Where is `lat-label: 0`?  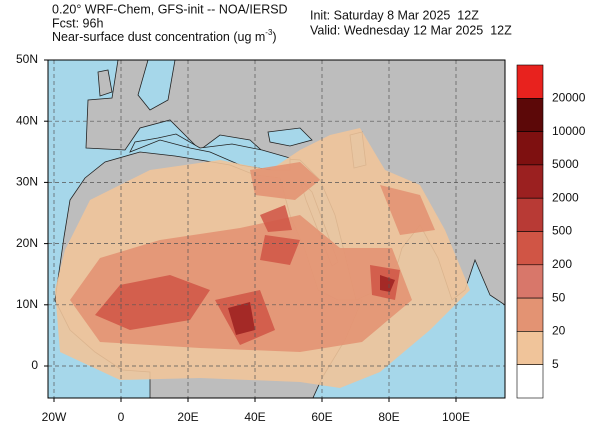
lat-label: 0 is located at coordinates (34, 365).